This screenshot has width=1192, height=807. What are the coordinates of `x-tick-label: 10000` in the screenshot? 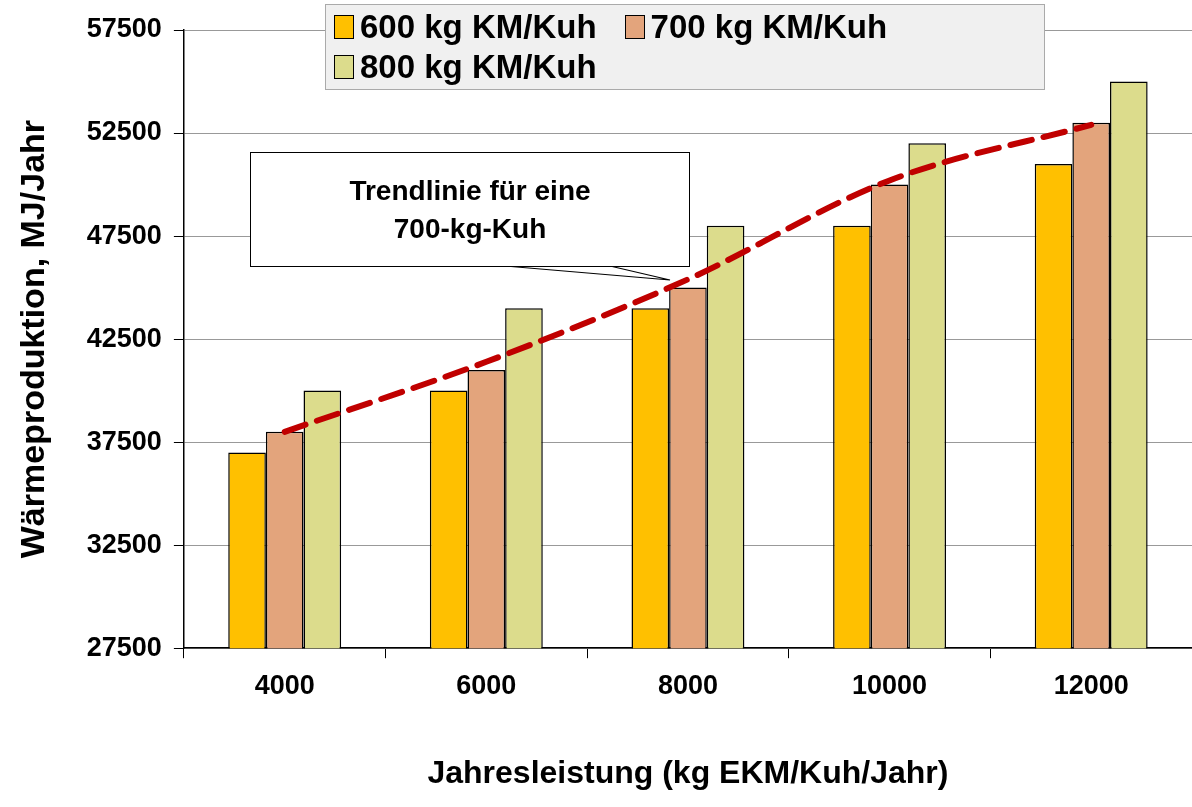 It's located at (890, 684).